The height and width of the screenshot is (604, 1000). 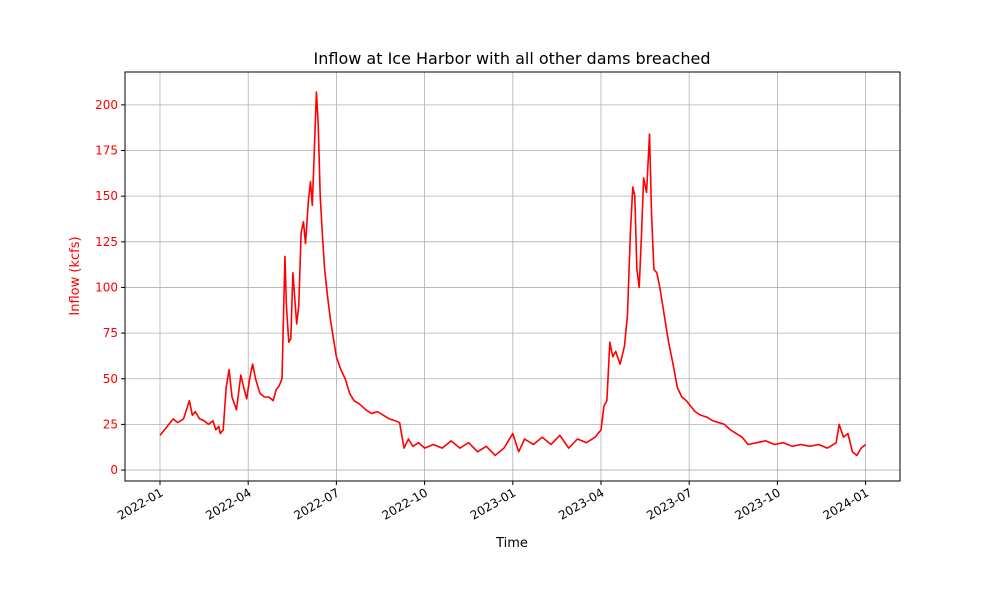 I want to click on y-tick-label: 75, so click(x=110, y=333).